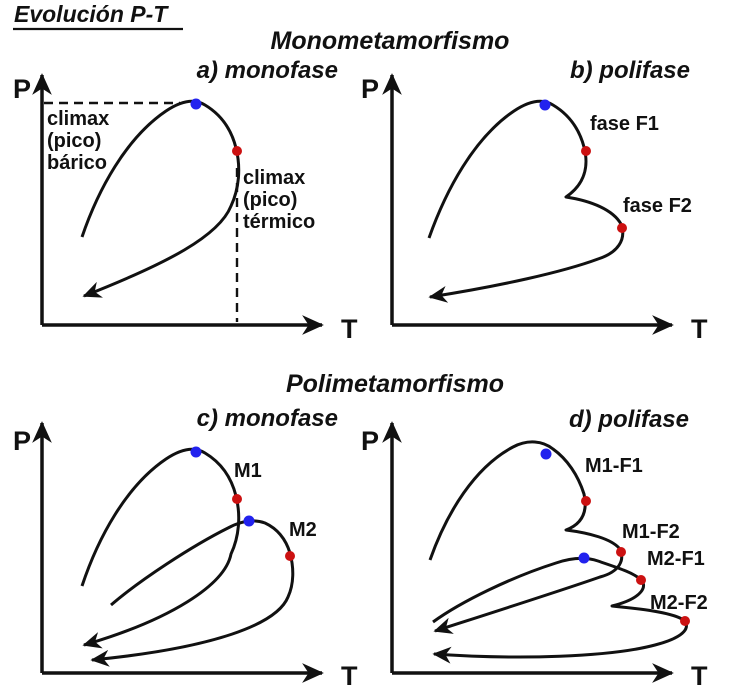 The image size is (733, 696). What do you see at coordinates (641, 580) in the screenshot?
I see `m2-f1-dot` at bounding box center [641, 580].